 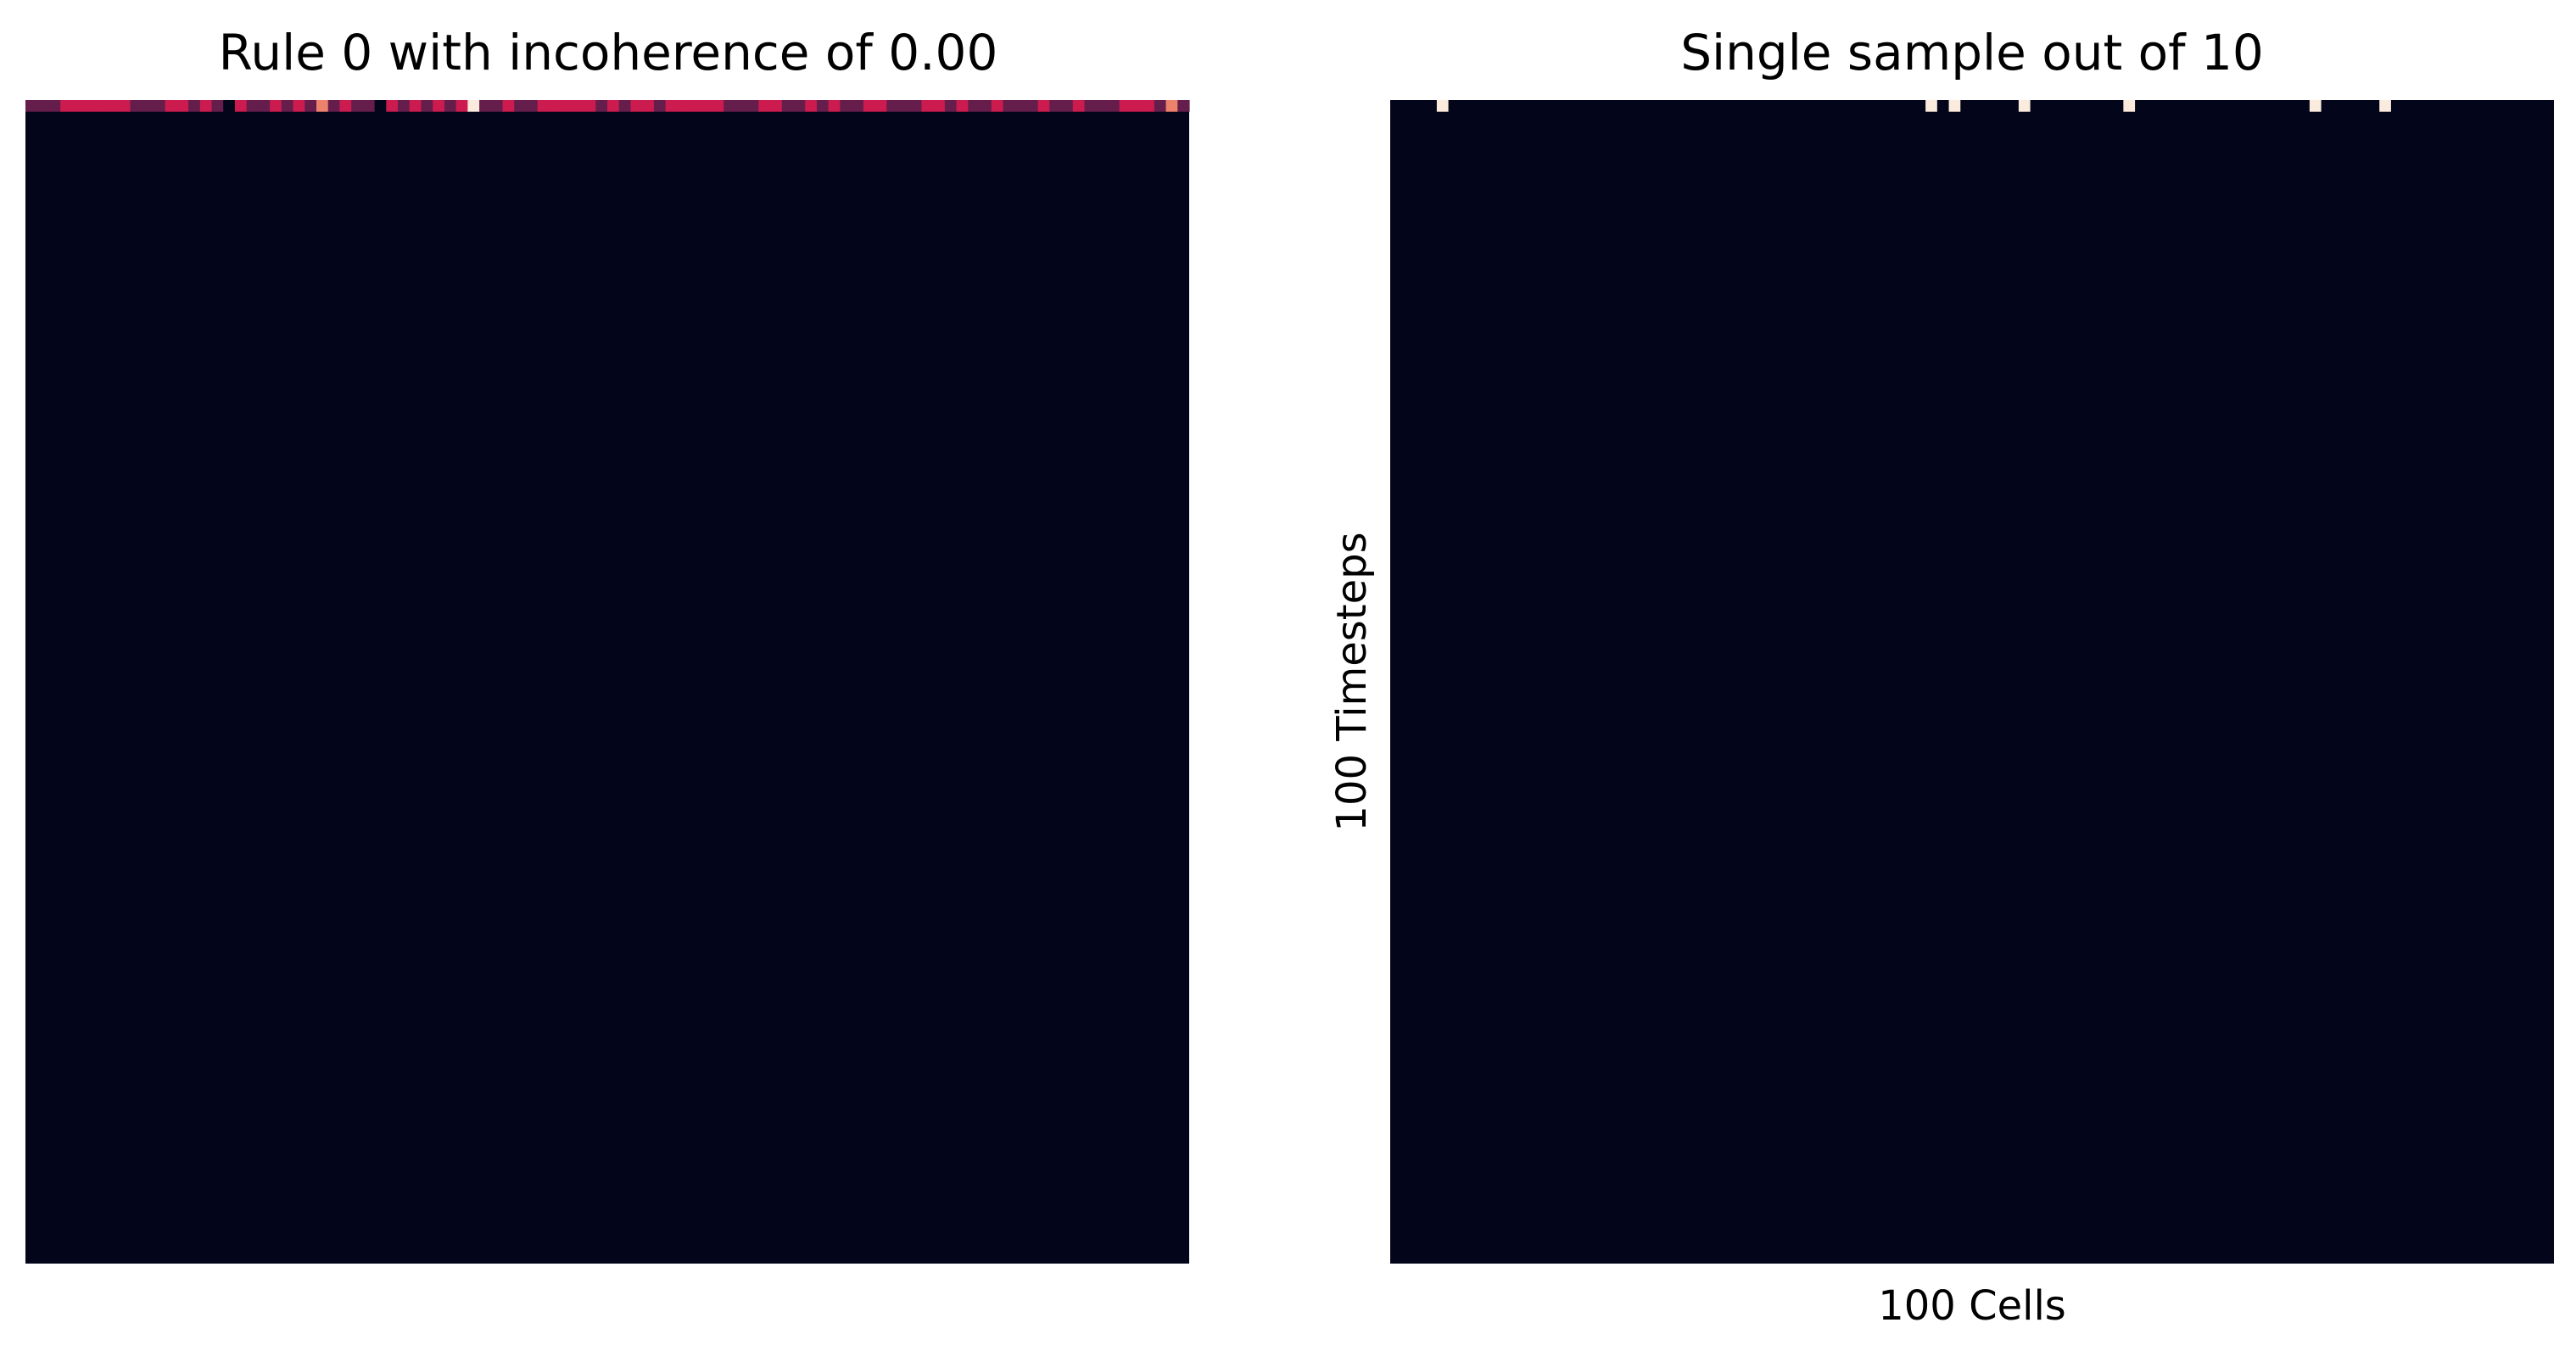 I want to click on right-x-axis-label: 100 Cells, so click(x=1972, y=1306).